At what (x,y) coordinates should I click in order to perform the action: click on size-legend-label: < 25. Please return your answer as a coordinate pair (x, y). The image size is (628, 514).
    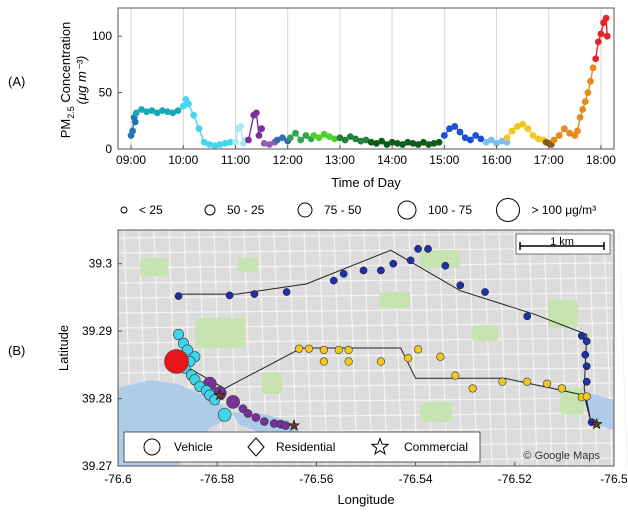
    Looking at the image, I should click on (151, 210).